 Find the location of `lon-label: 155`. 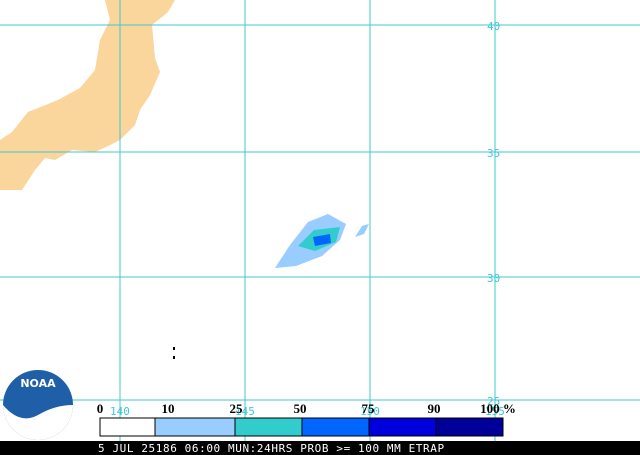

lon-label: 155 is located at coordinates (495, 411).